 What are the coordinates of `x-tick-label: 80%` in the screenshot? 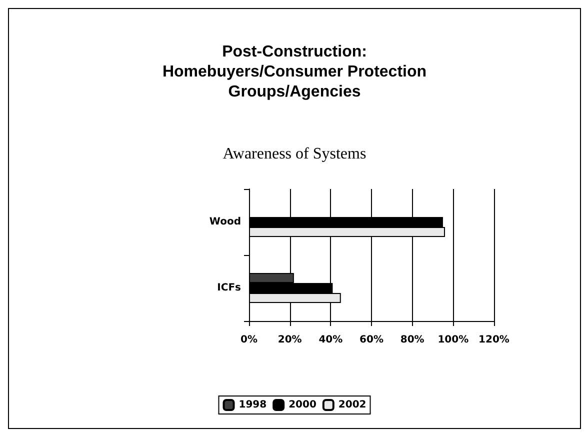 It's located at (412, 340).